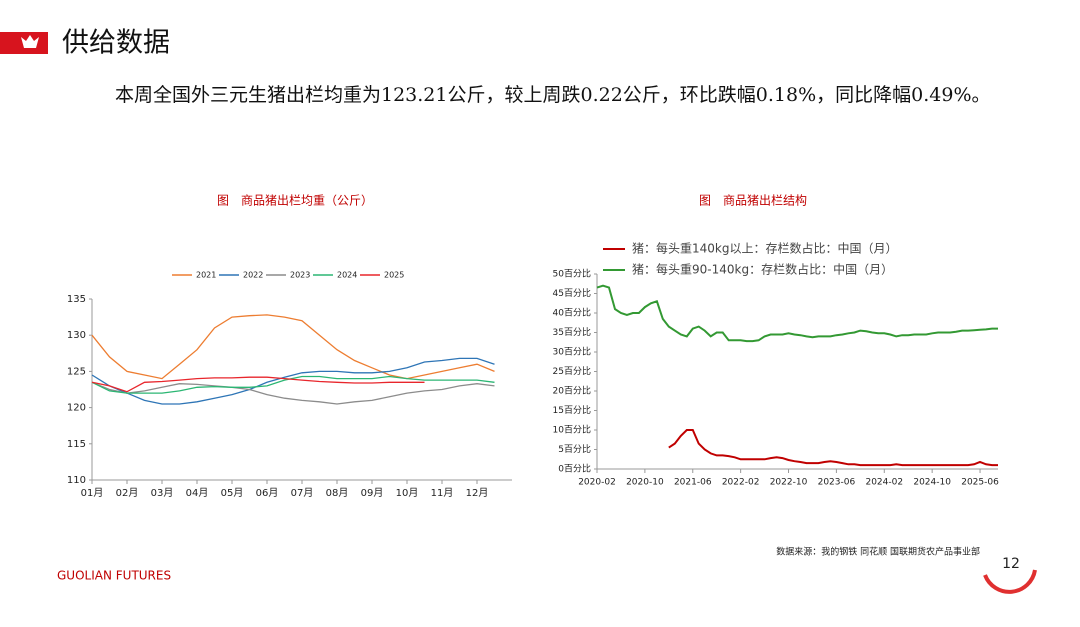 The width and height of the screenshot is (1080, 627). What do you see at coordinates (572, 293) in the screenshot?
I see `y-tick-label: 45百分比` at bounding box center [572, 293].